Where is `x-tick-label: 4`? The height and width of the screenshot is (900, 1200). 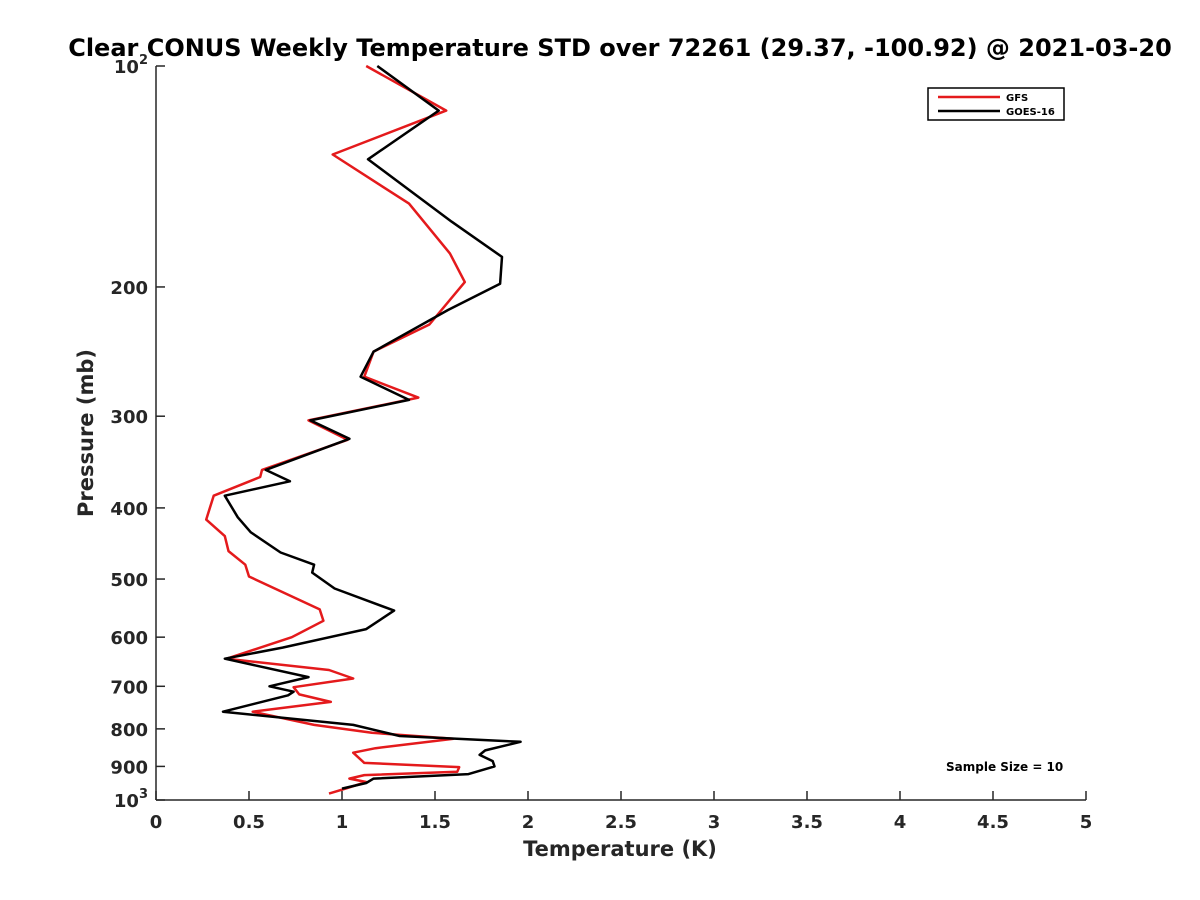 x-tick-label: 4 is located at coordinates (900, 822).